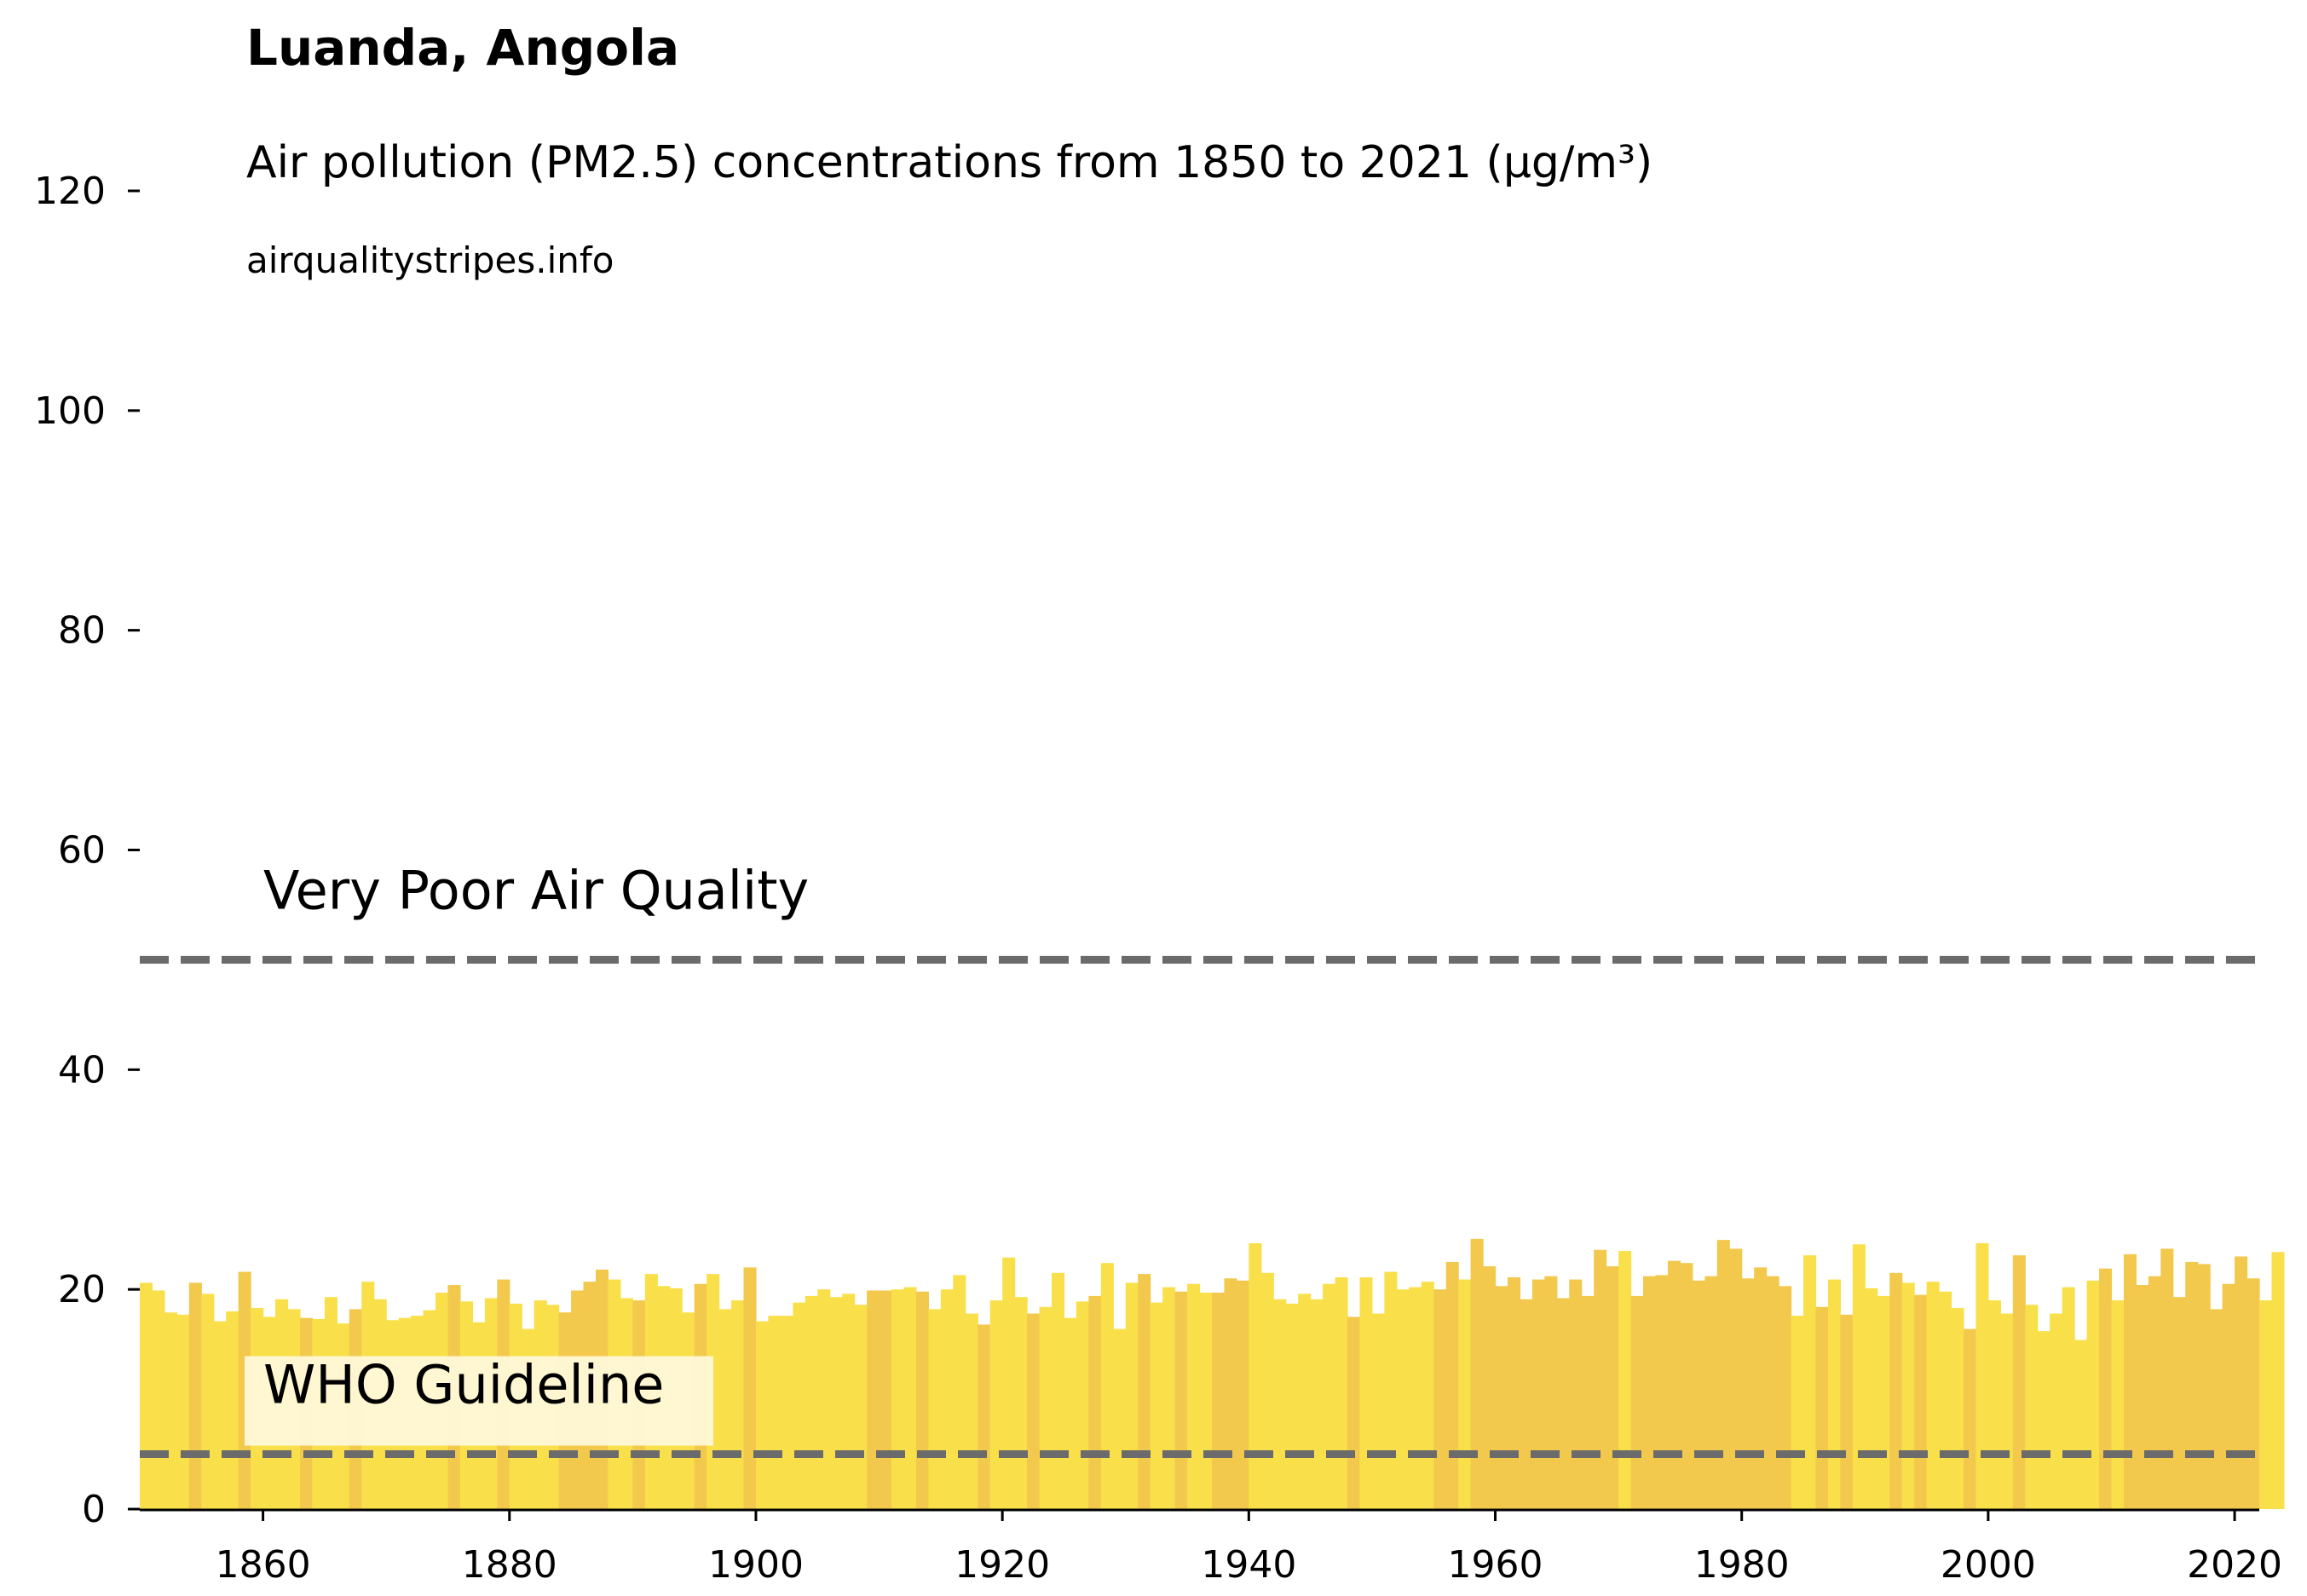 The width and height of the screenshot is (2307, 1596). Describe the element at coordinates (70, 411) in the screenshot. I see `y-tick-label: 100` at that location.